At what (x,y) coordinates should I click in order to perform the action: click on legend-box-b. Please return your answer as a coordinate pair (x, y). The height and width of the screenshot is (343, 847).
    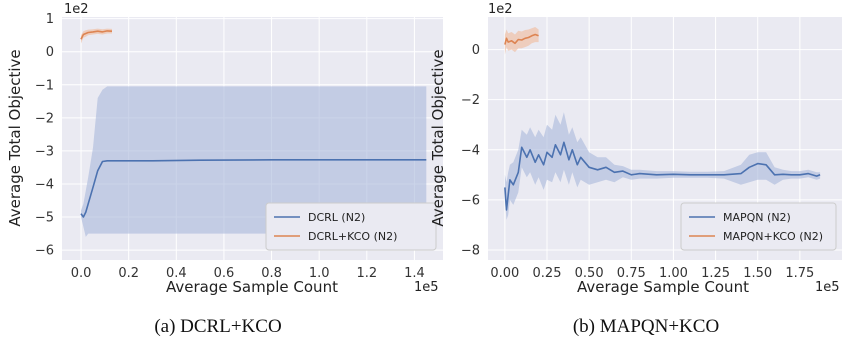
    Looking at the image, I should click on (758, 226).